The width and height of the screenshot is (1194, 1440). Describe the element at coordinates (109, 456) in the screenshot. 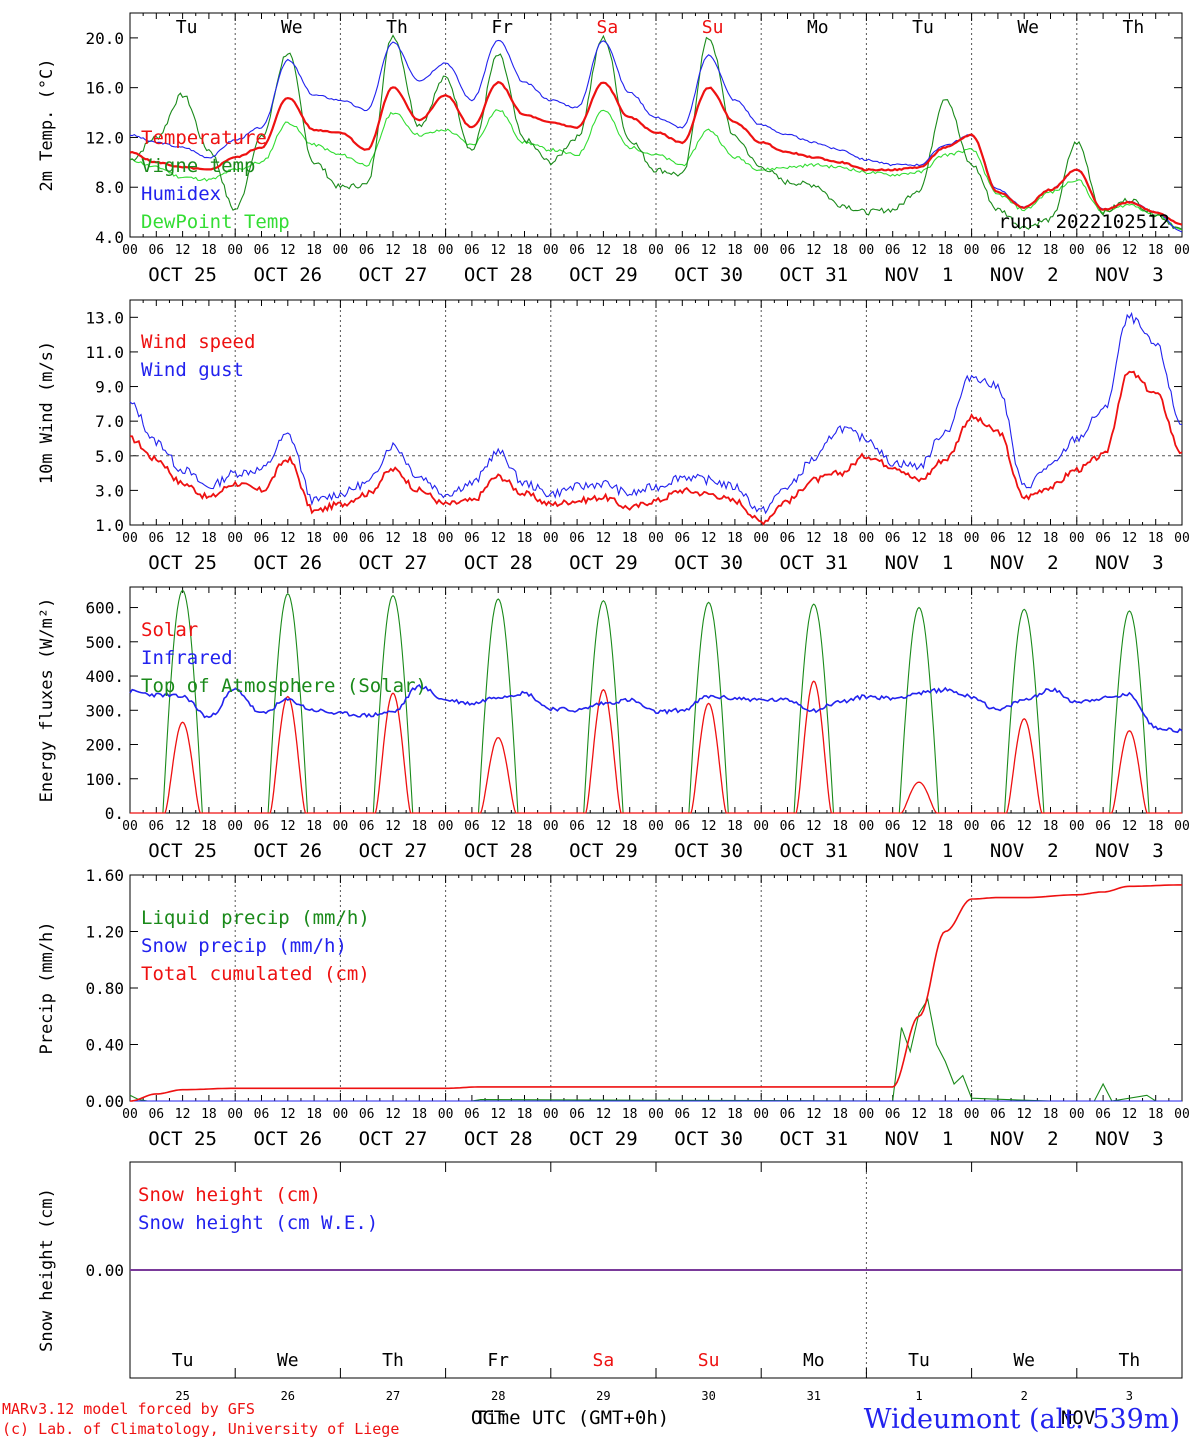

I see `wind-y-tick-label: 5.0` at that location.